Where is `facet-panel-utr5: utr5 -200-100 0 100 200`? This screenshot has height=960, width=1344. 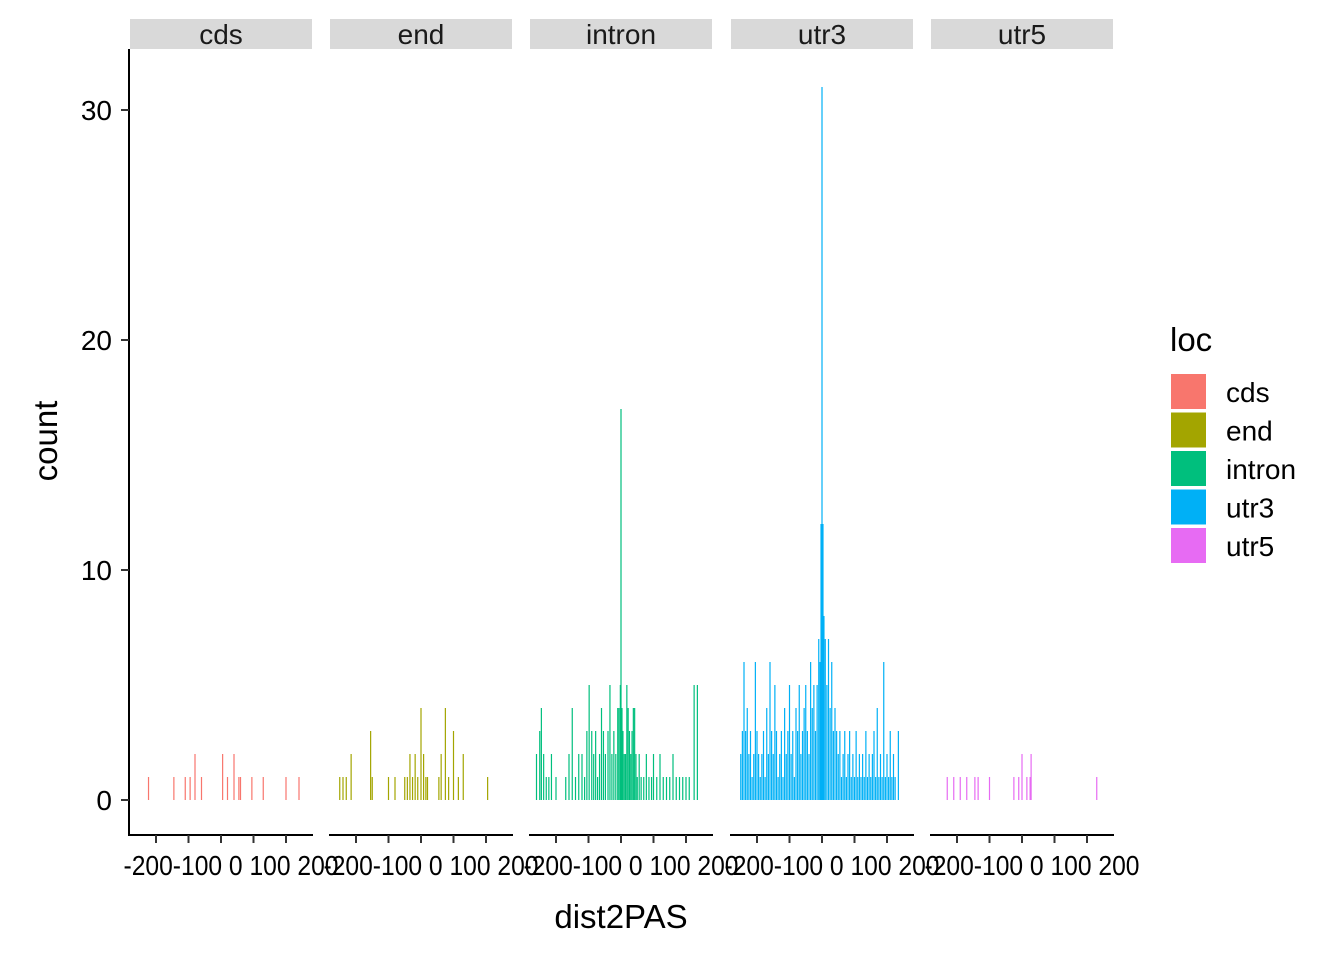 facet-panel-utr5: utr5 -200-100 0 100 200 is located at coordinates (1032, 450).